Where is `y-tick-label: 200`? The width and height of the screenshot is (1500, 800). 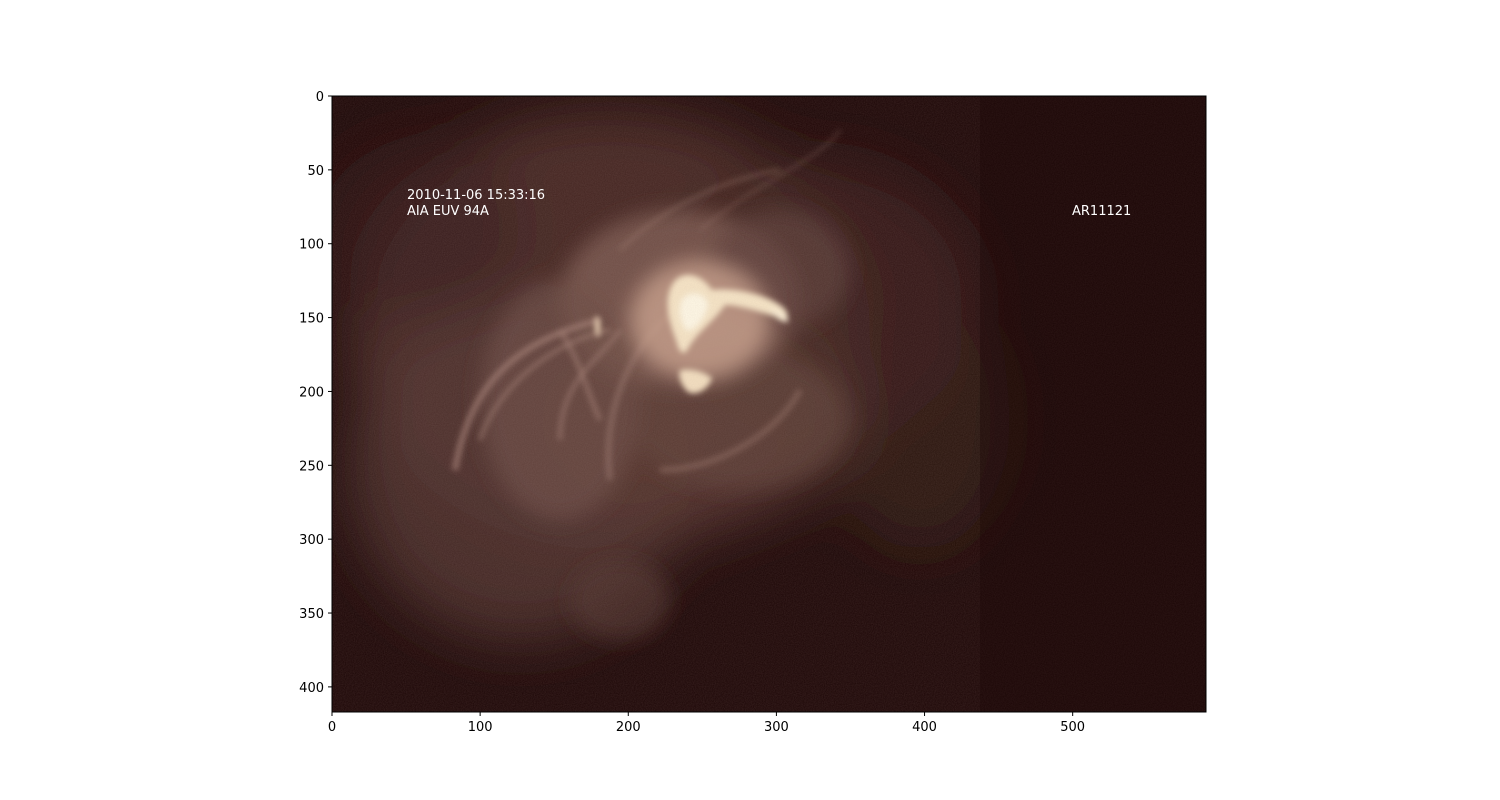
y-tick-label: 200 is located at coordinates (311, 392).